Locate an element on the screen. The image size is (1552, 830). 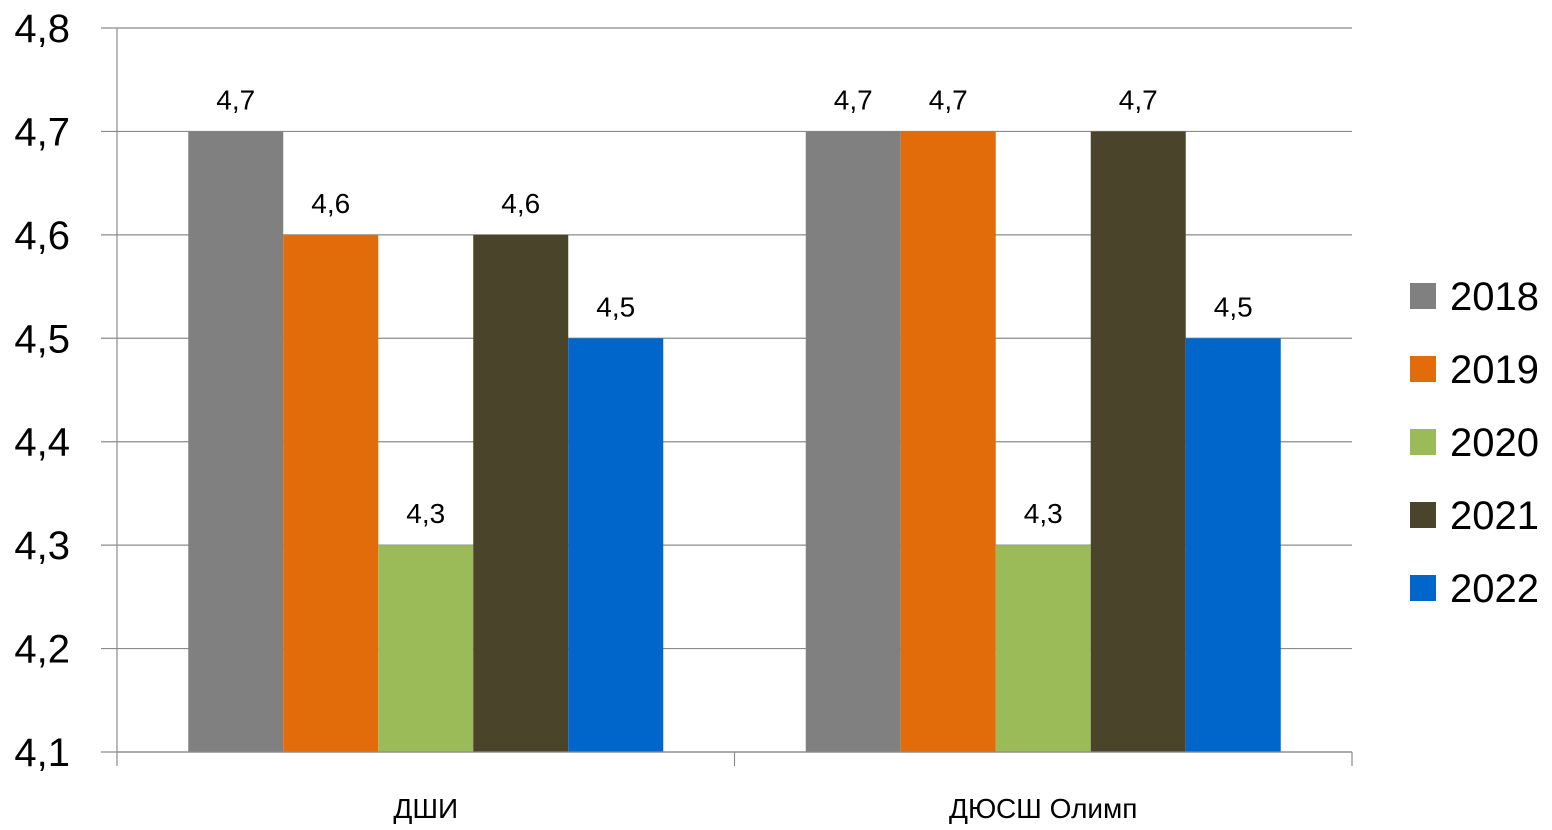
legend-swatch-2021 is located at coordinates (1423, 515).